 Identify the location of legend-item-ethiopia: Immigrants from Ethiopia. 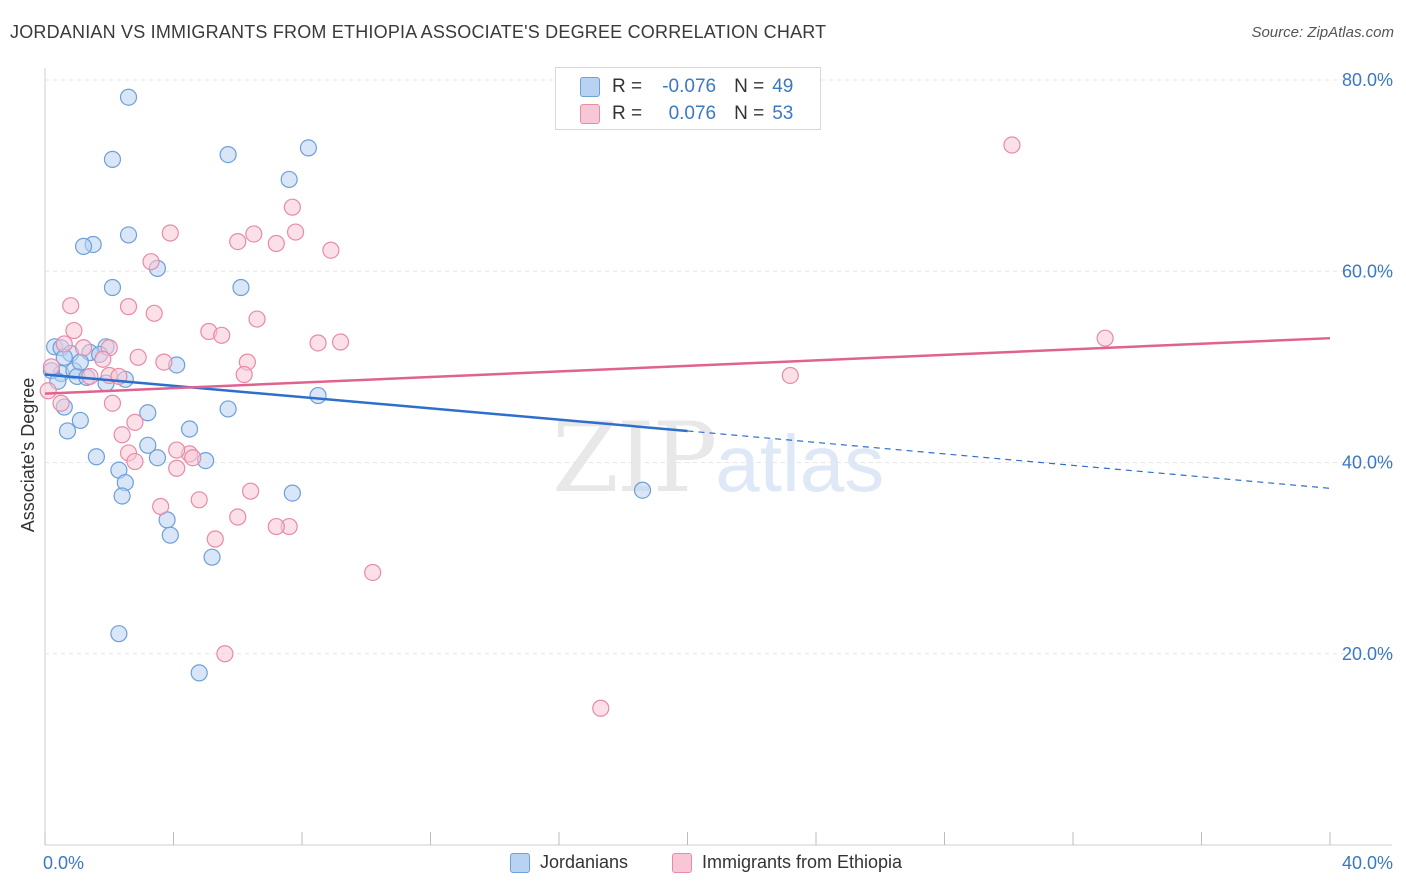
(787, 862).